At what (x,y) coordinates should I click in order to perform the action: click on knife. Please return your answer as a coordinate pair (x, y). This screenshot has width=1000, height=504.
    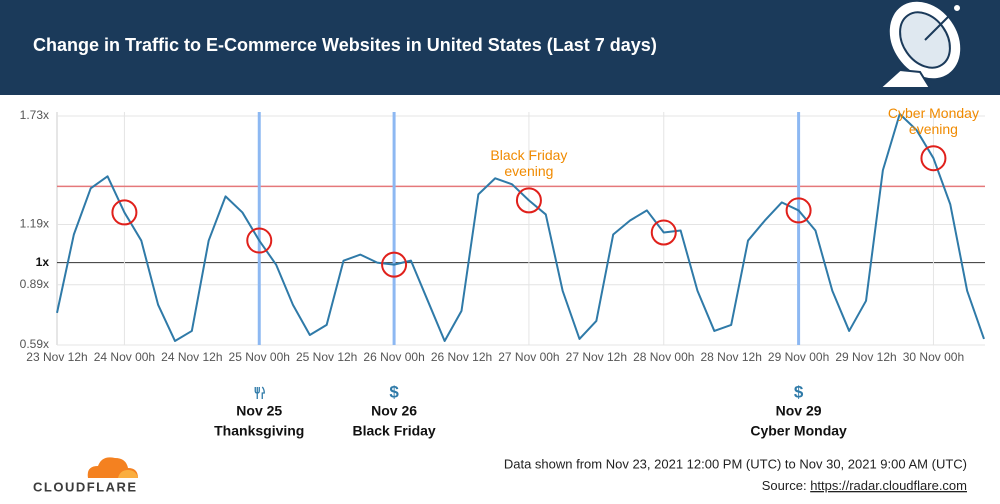
    Looking at the image, I should click on (263, 392).